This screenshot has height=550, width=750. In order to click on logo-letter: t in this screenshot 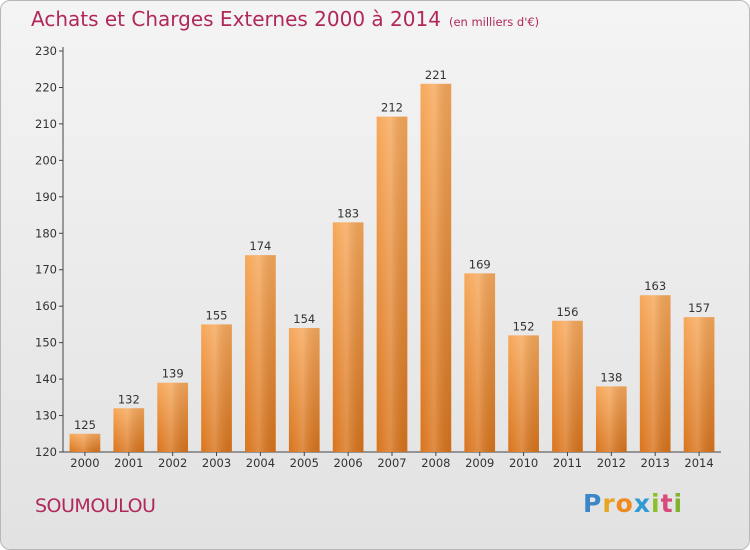, I will do `click(667, 503)`.